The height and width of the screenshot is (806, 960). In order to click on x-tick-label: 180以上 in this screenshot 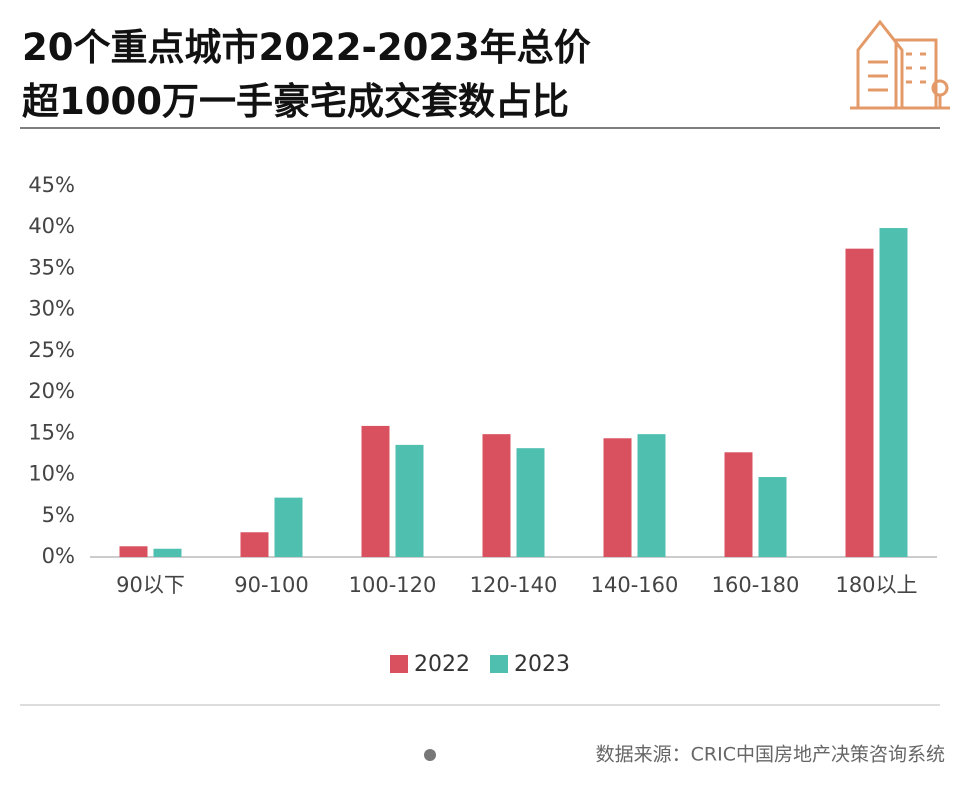, I will do `click(876, 585)`.